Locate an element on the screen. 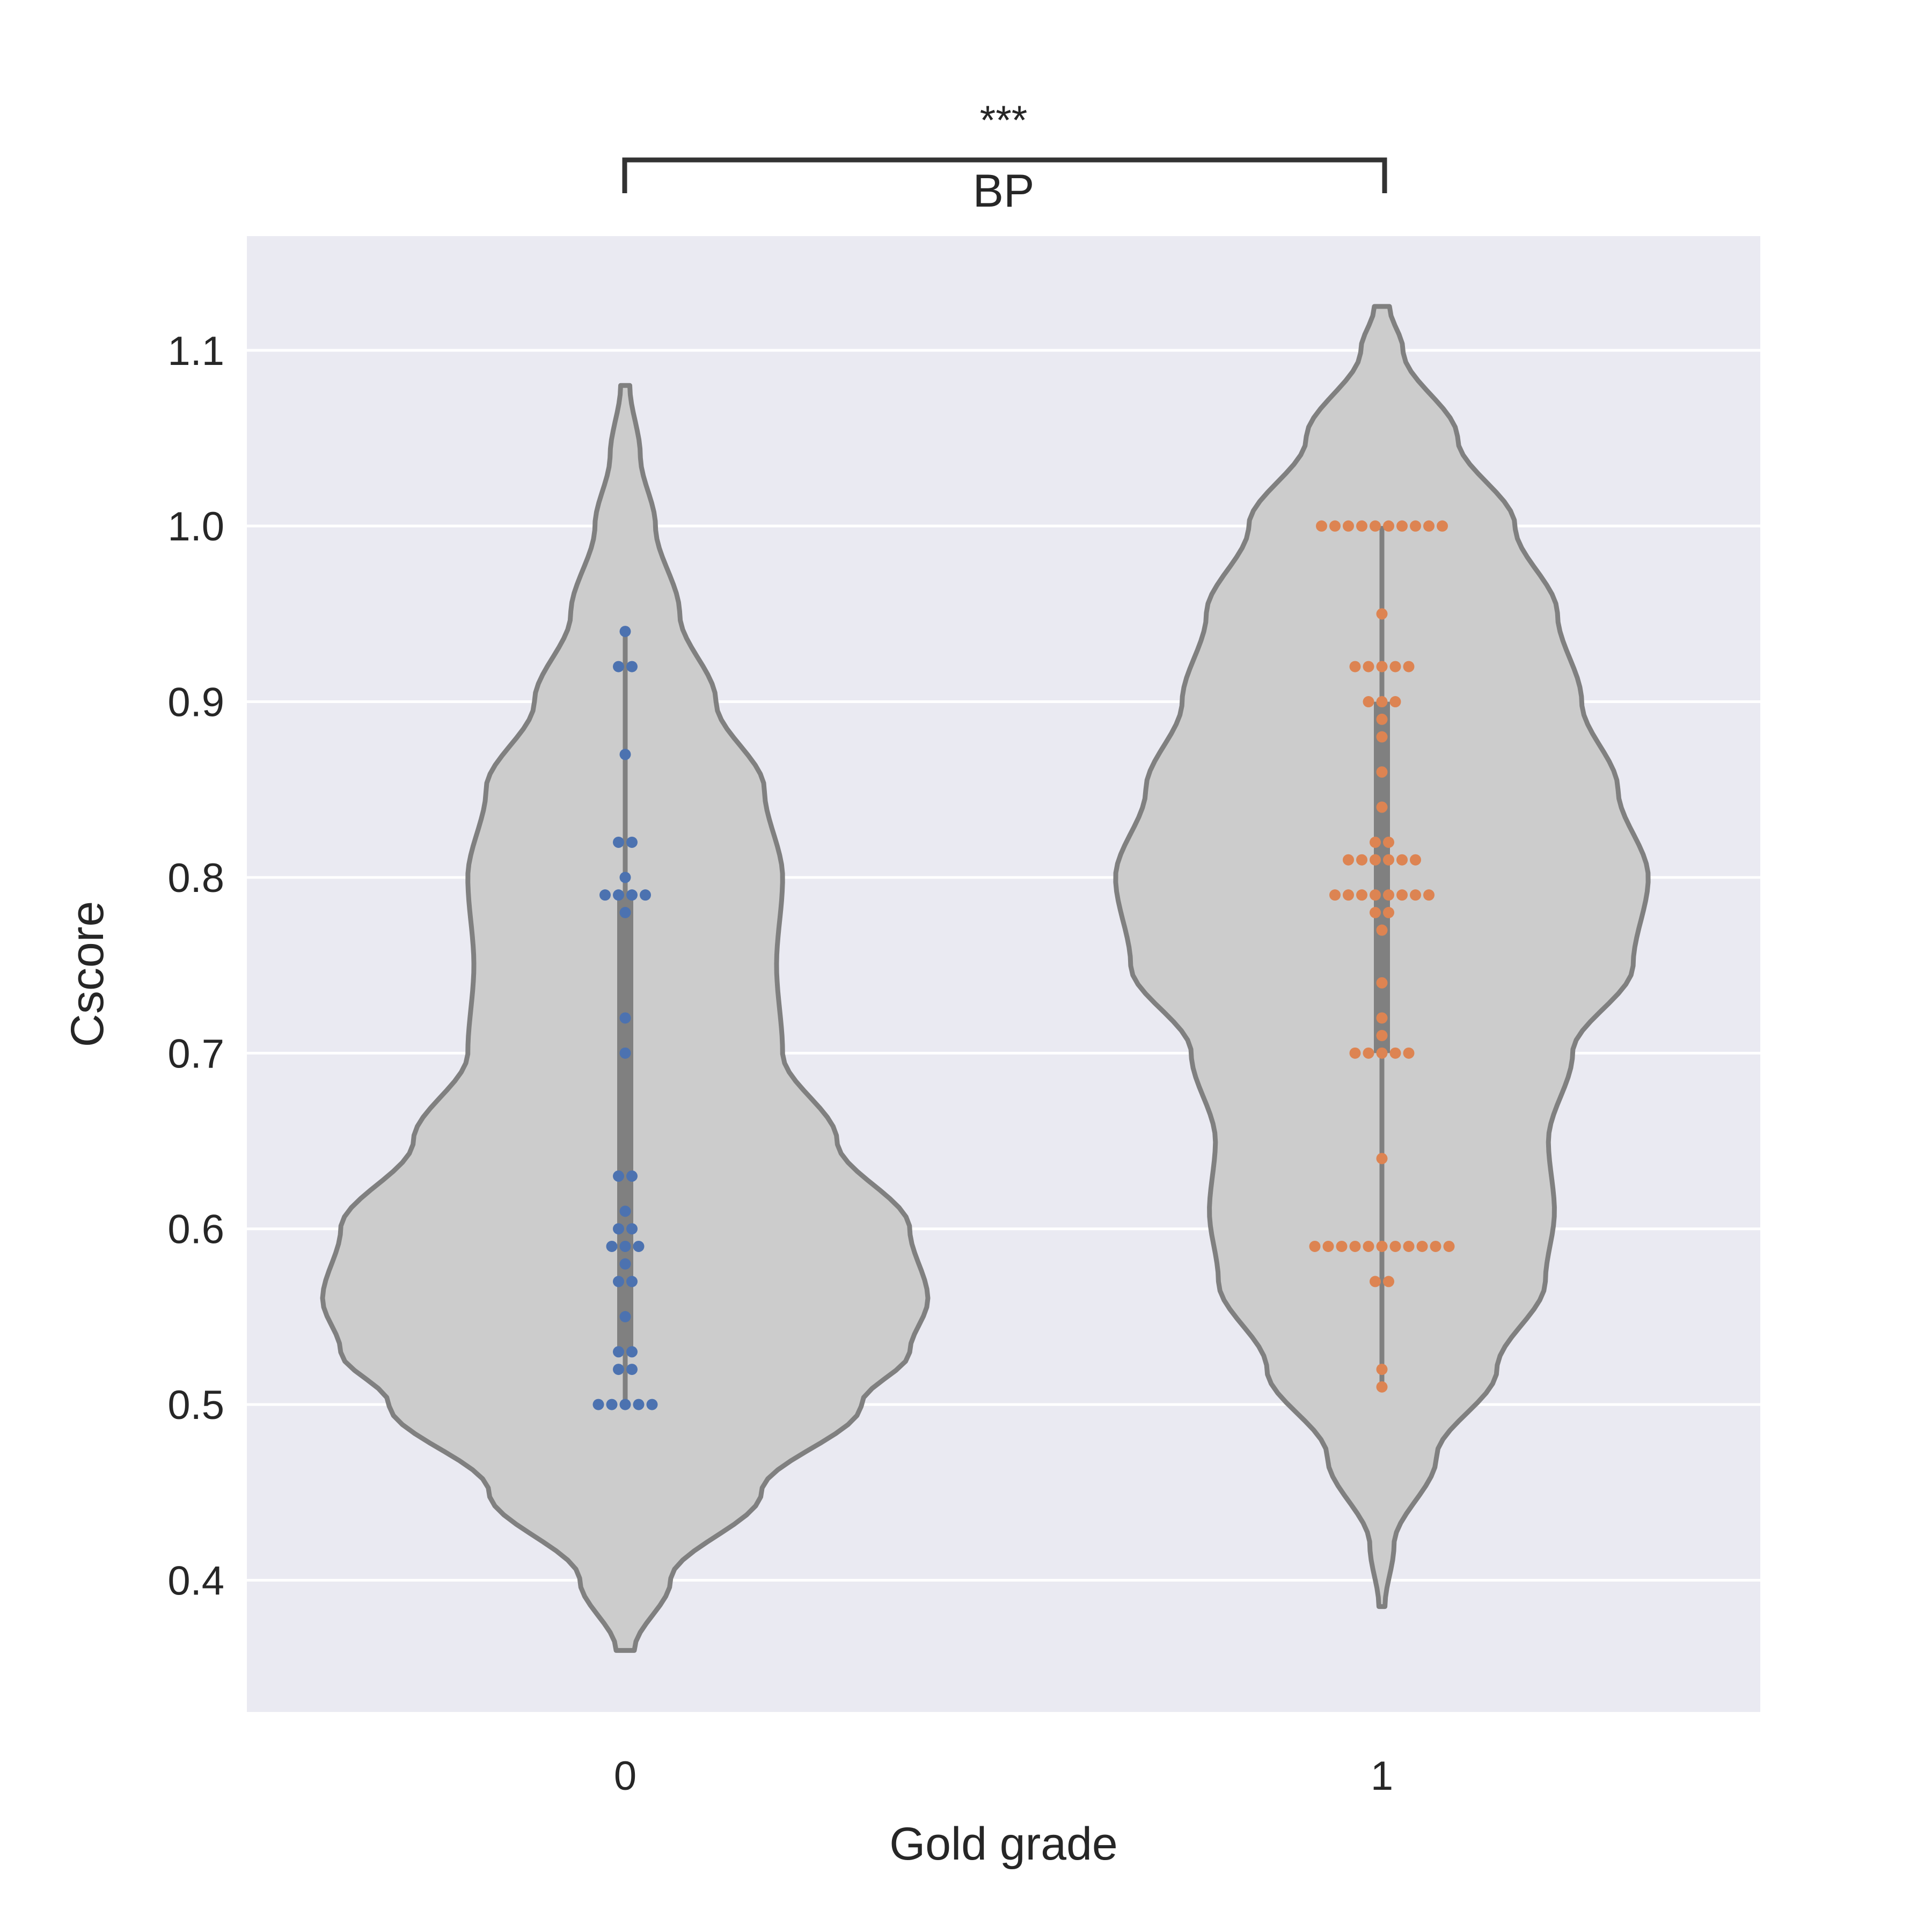 The image size is (1932, 1932). significance-stars: *** is located at coordinates (1004, 120).